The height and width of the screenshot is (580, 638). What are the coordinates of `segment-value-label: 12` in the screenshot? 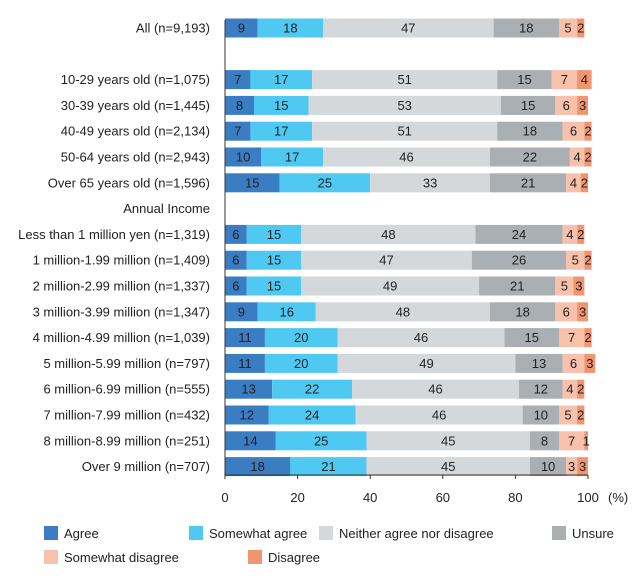 It's located at (541, 389).